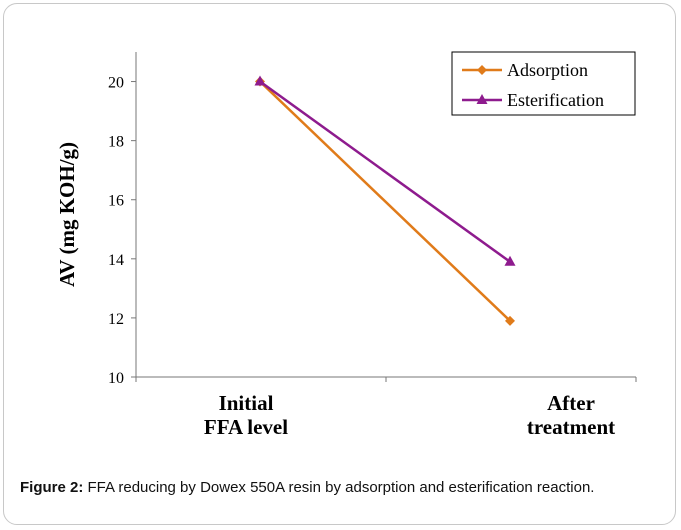 The image size is (681, 530). What do you see at coordinates (116, 378) in the screenshot?
I see `y-tick-label: 10` at bounding box center [116, 378].